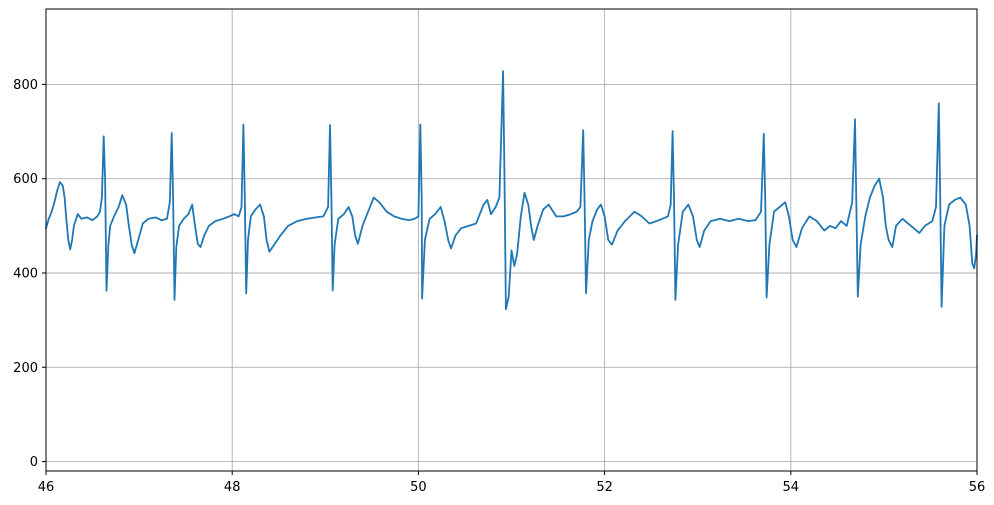 The image size is (994, 505). What do you see at coordinates (25, 85) in the screenshot?
I see `y-tick-label: 800` at bounding box center [25, 85].